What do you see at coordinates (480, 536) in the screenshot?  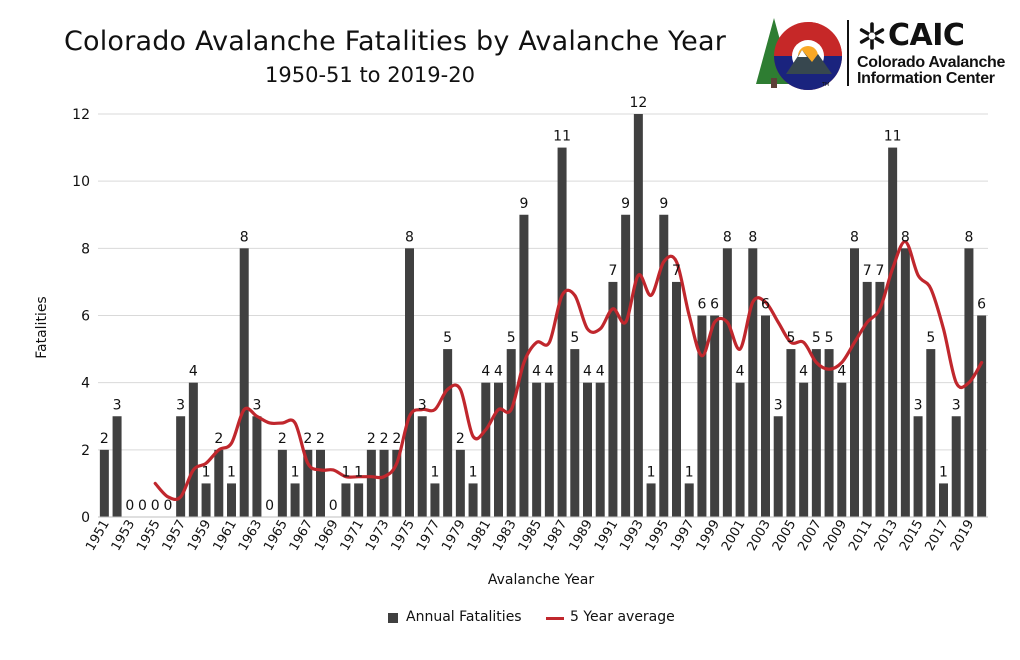 I see `x-tick-label: 1981` at bounding box center [480, 536].